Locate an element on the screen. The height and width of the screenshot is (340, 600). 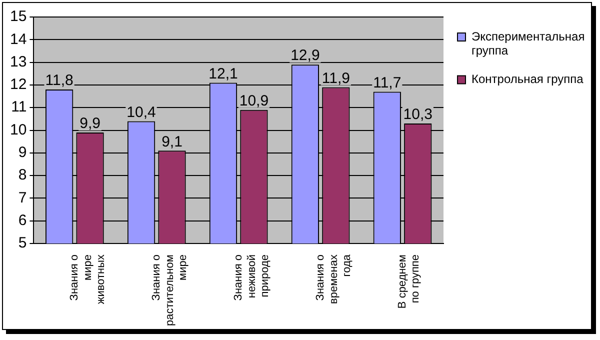
data-label: 9,9 is located at coordinates (90, 123).